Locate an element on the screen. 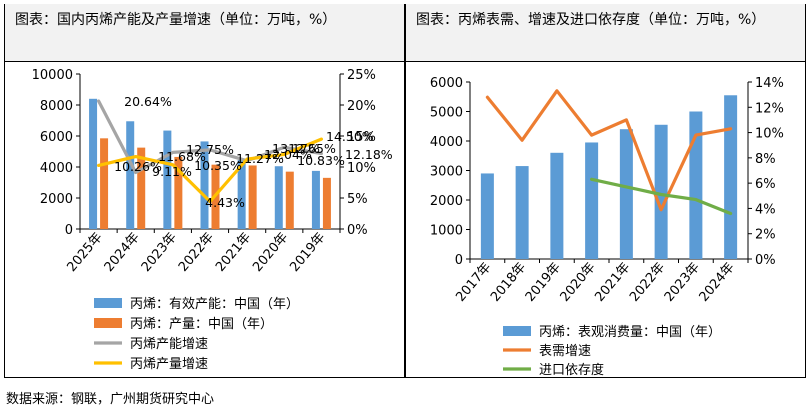 The image size is (810, 412). data-label: 10.26% is located at coordinates (138, 166).